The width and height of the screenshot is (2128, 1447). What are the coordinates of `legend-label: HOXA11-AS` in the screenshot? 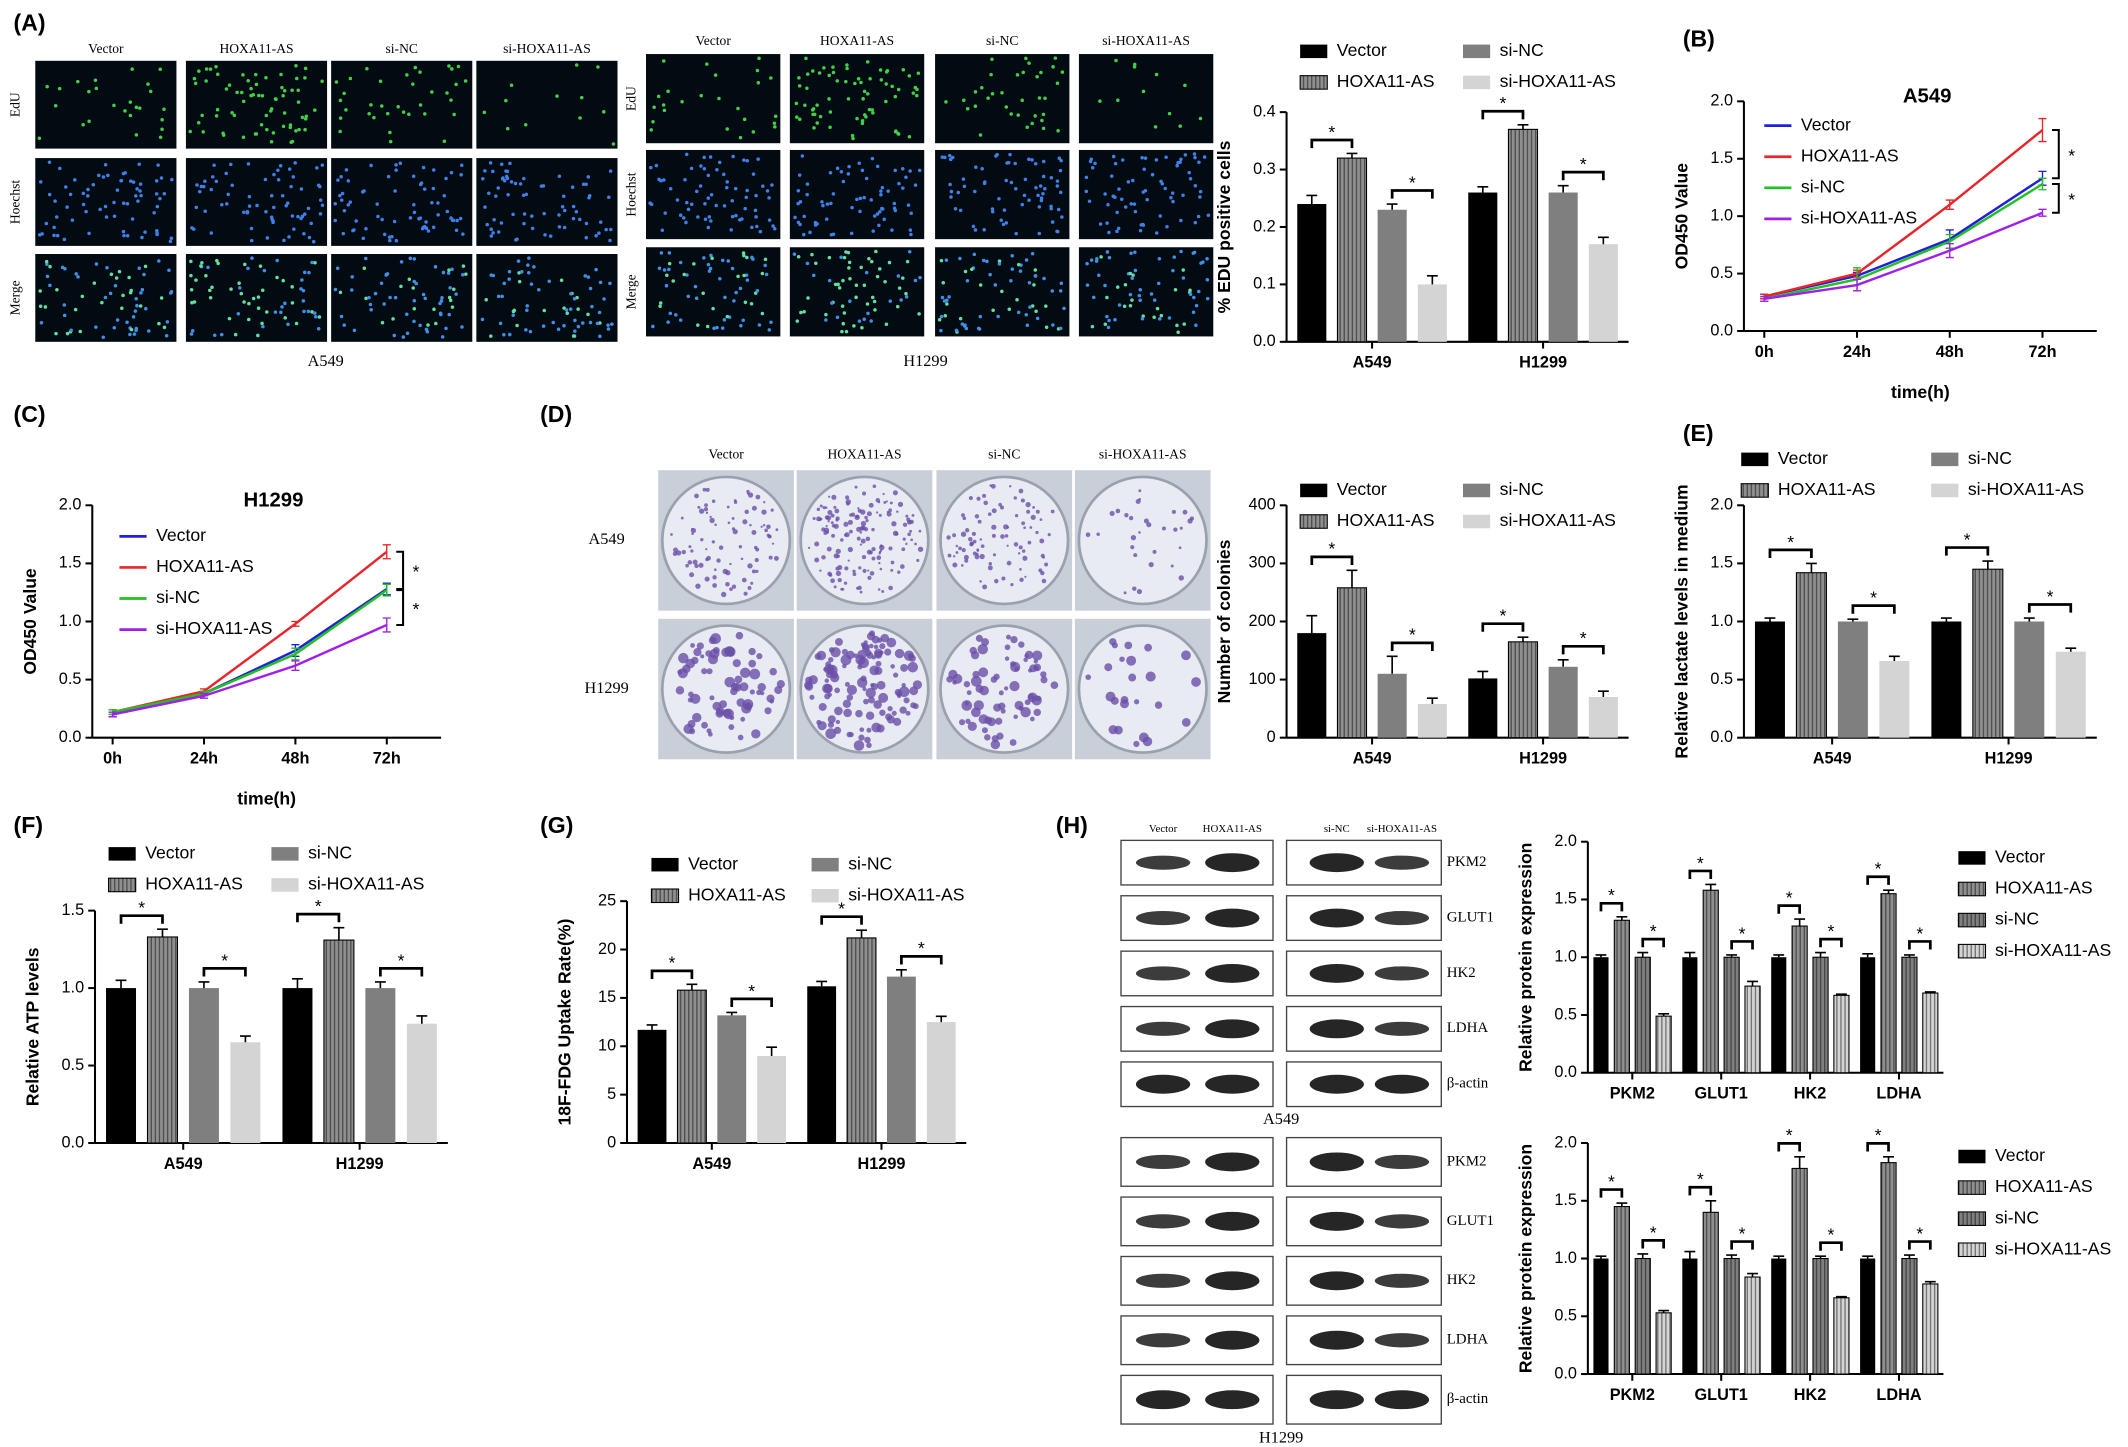 It's located at (205, 566).